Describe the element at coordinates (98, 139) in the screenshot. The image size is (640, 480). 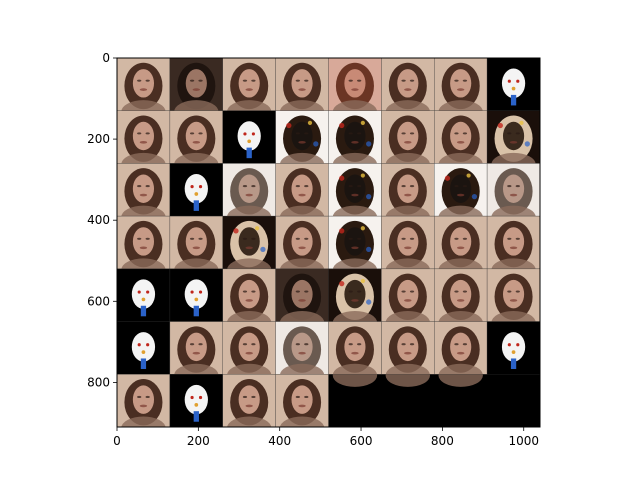
I see `y-tick-label: 200` at that location.